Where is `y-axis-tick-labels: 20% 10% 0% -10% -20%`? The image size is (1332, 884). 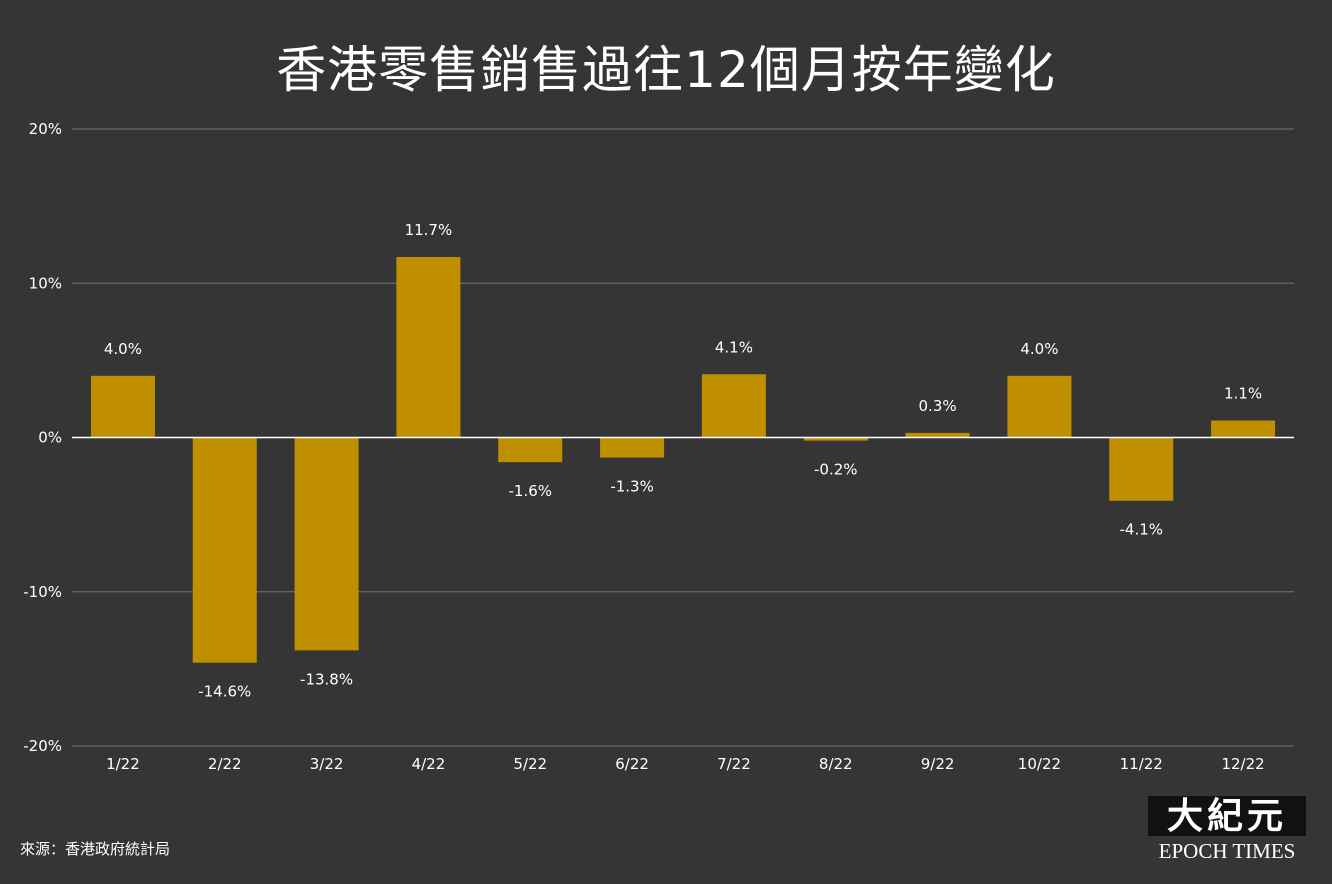 y-axis-tick-labels: 20% 10% 0% -10% -20% is located at coordinates (42, 437).